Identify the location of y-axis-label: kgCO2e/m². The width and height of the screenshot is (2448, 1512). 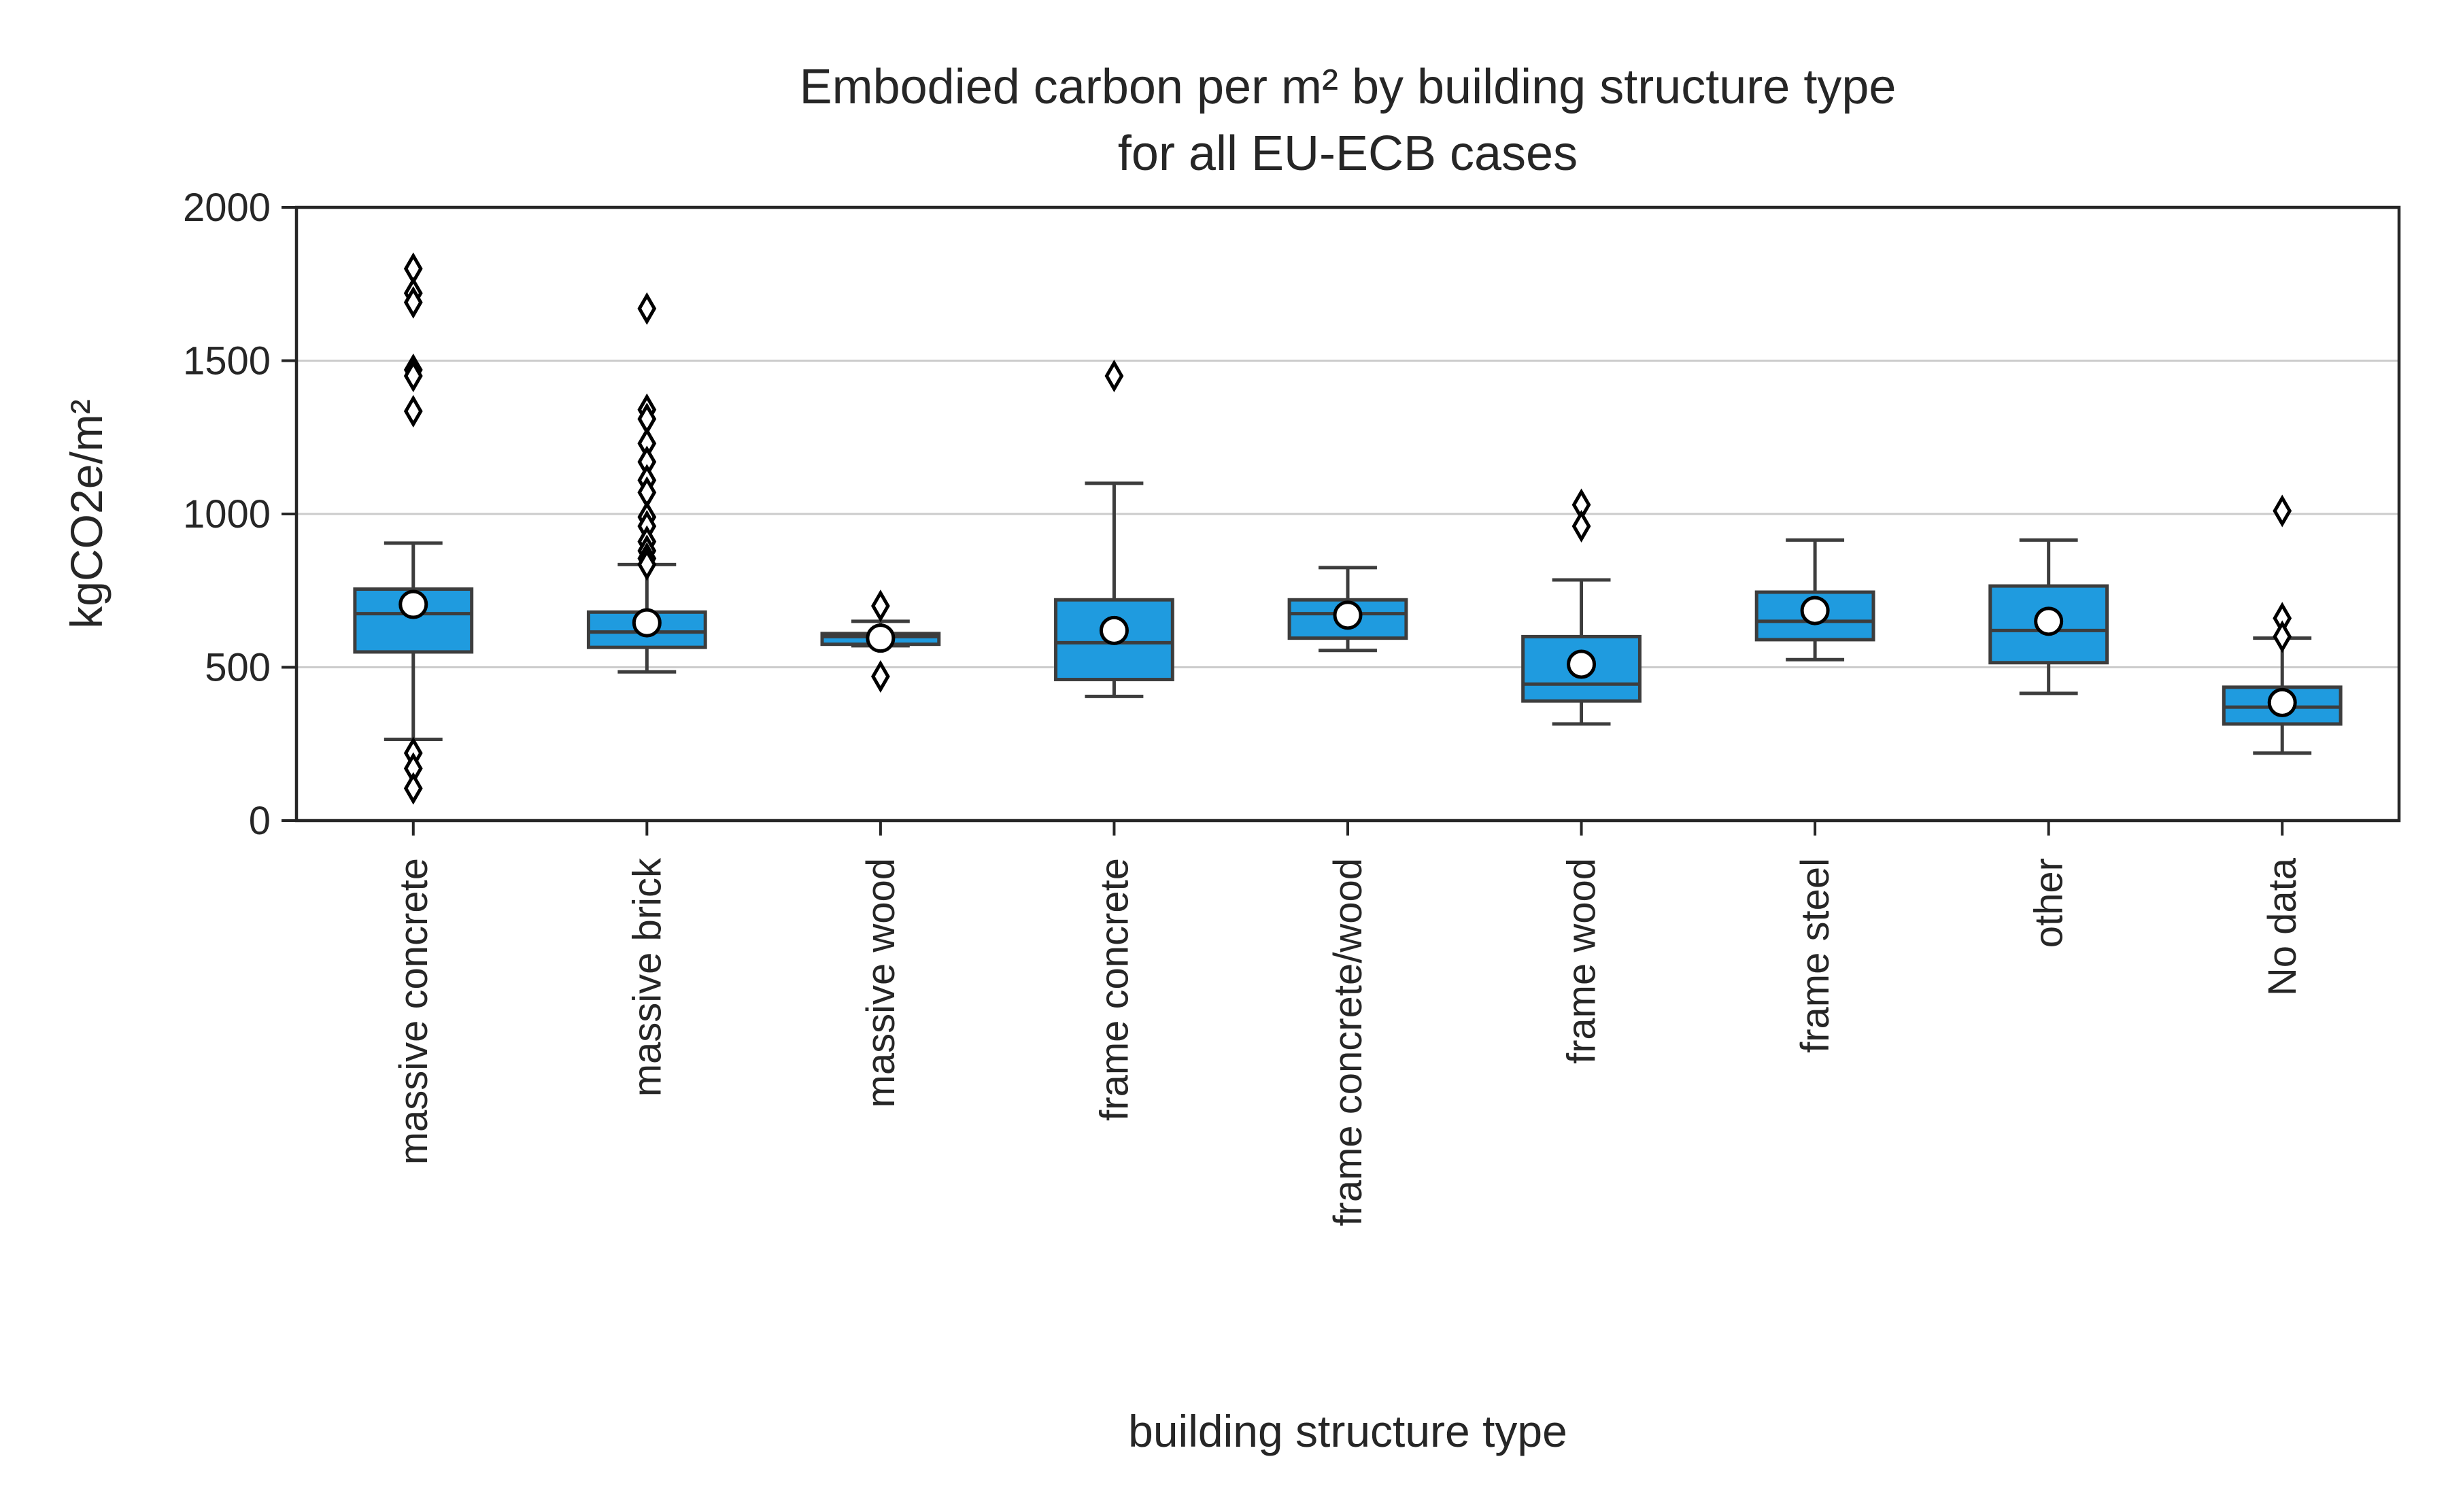
(87, 513).